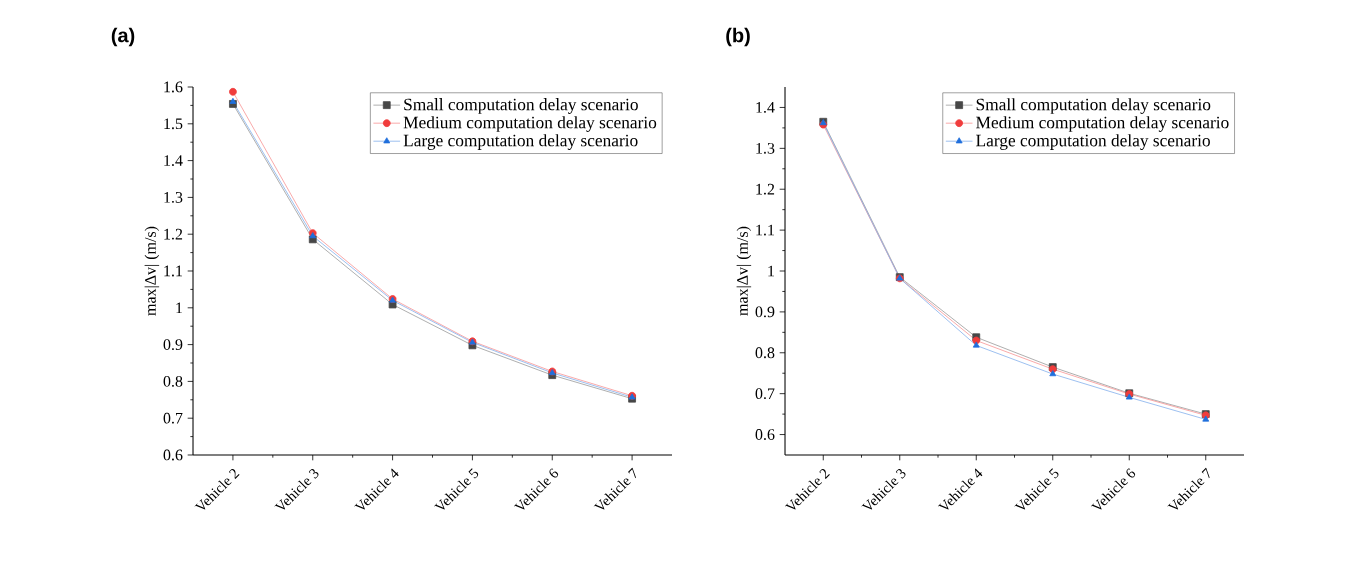 The image size is (1358, 569). What do you see at coordinates (173, 124) in the screenshot?
I see `y-tick-label: 1.5` at bounding box center [173, 124].